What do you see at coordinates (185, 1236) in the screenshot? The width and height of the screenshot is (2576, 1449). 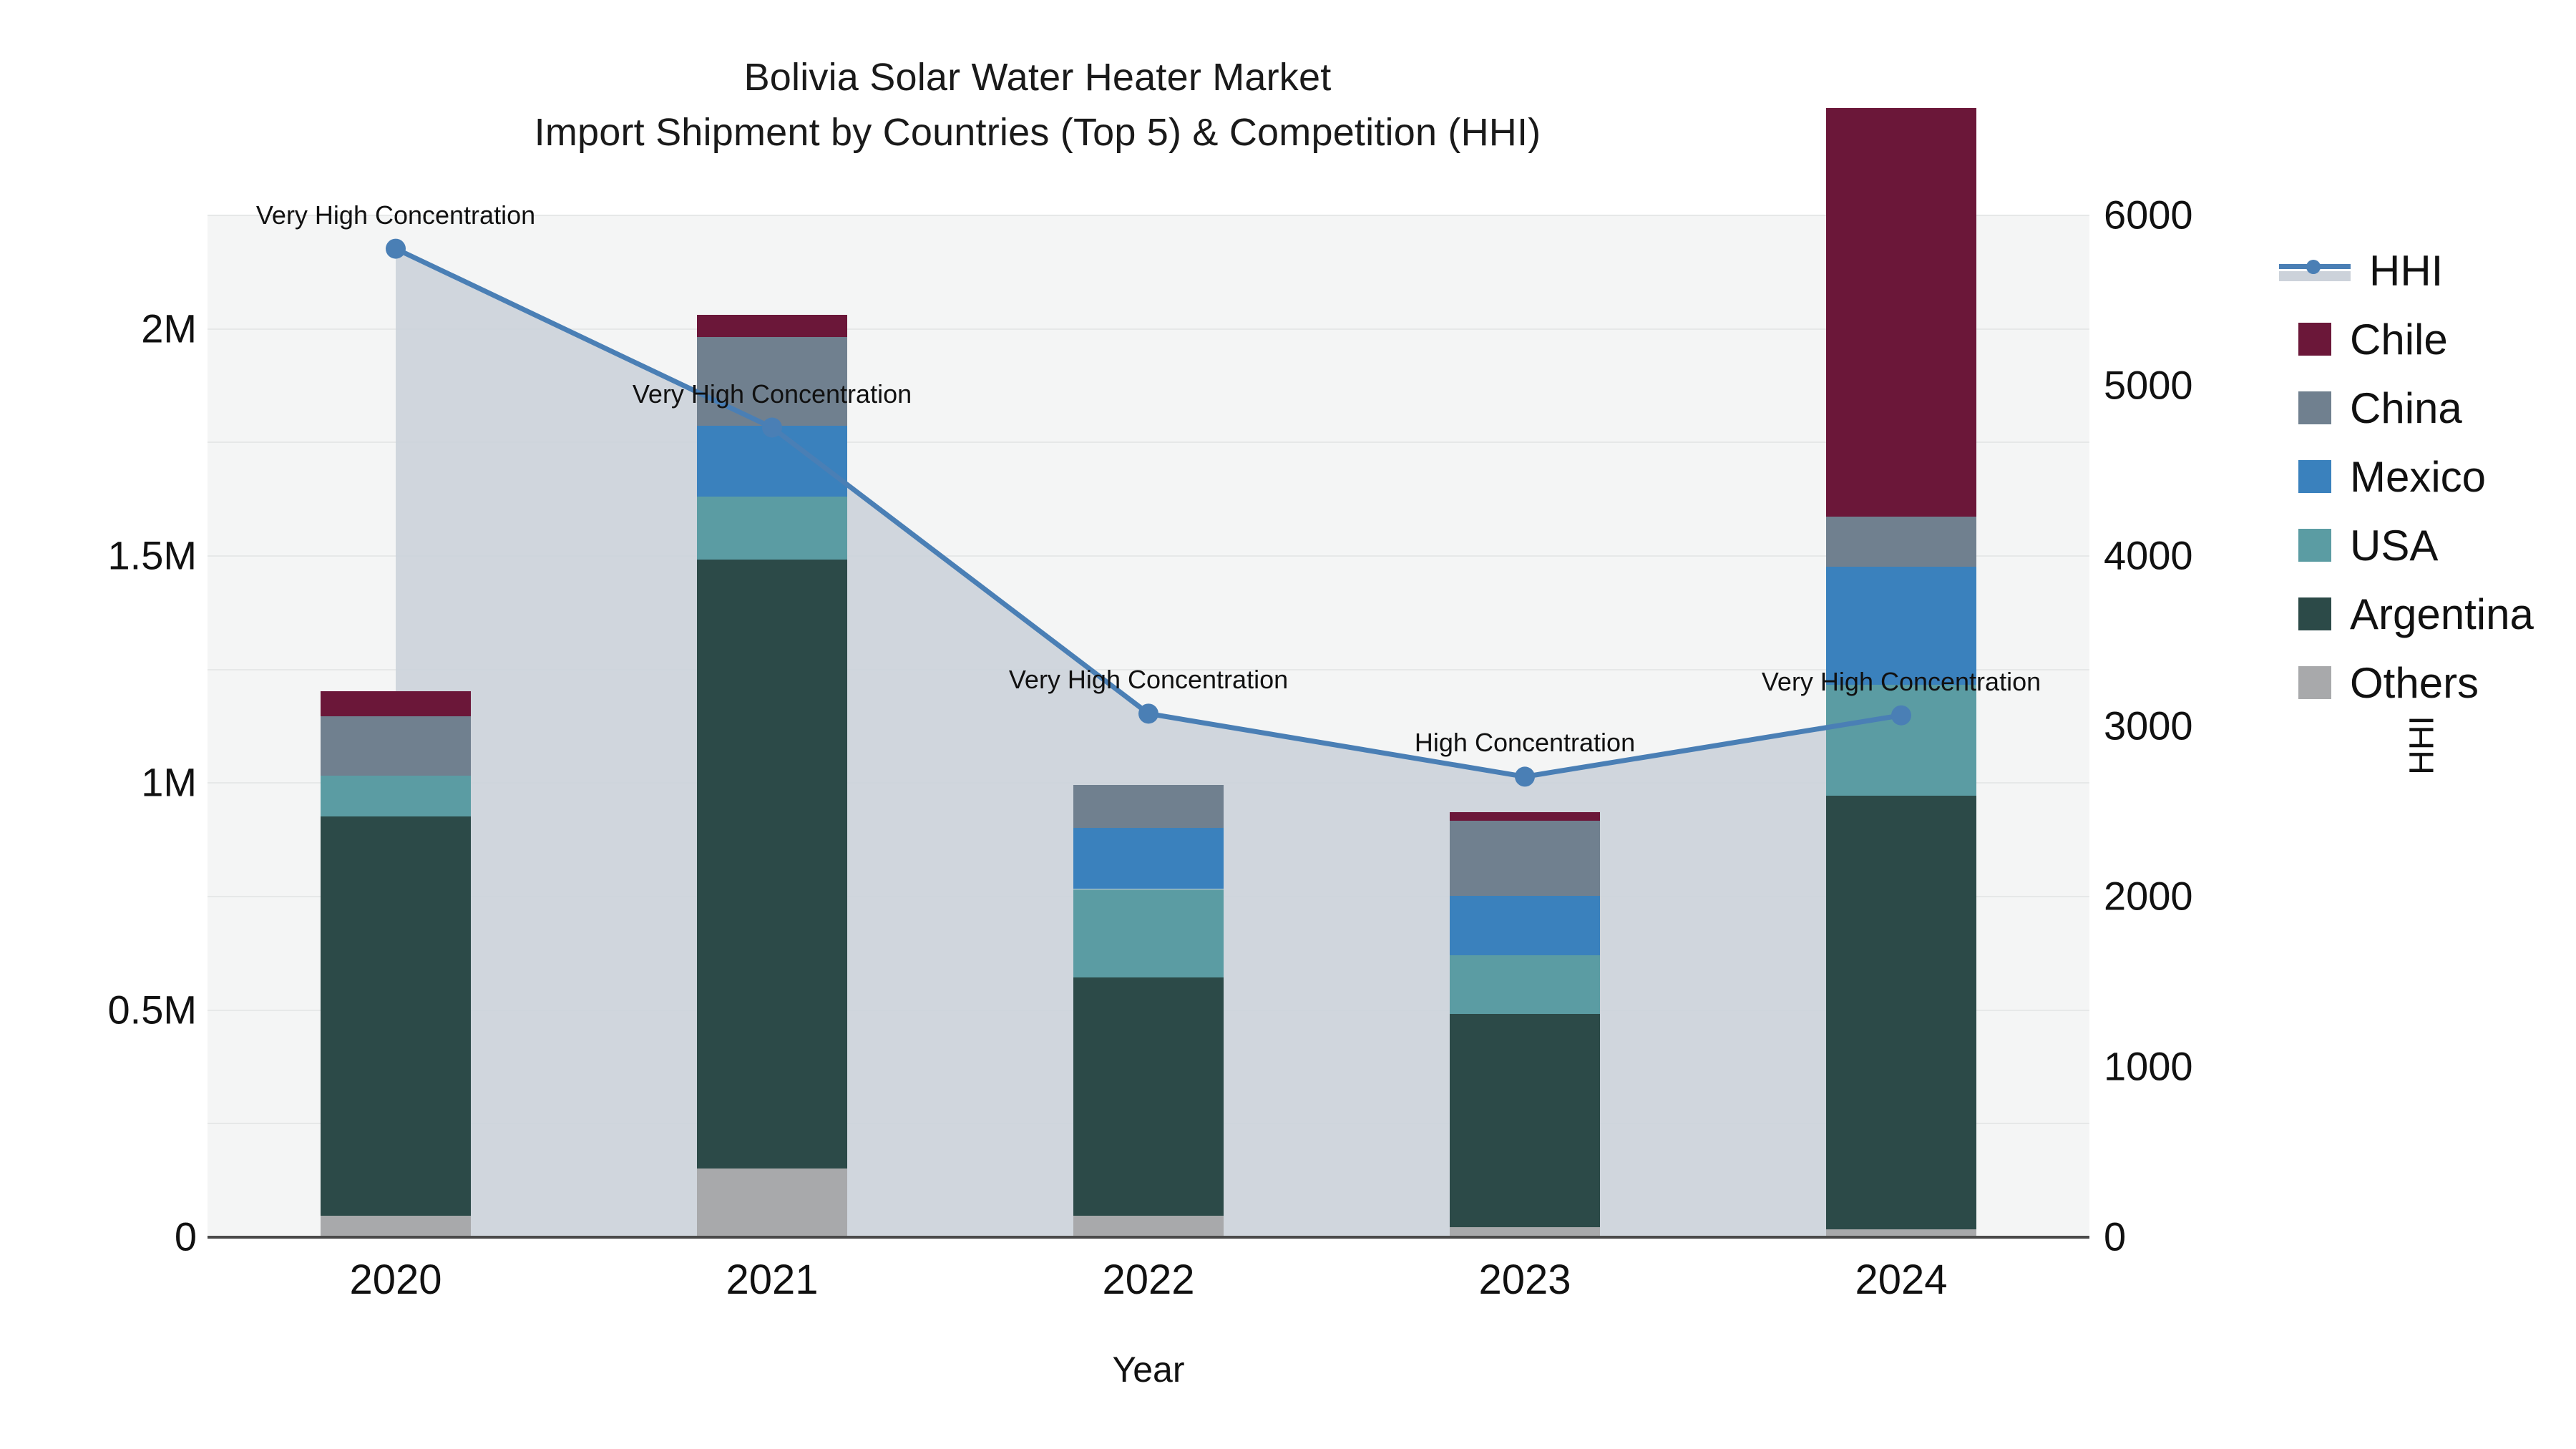 I see `y-axis-left-tick-label: 0` at bounding box center [185, 1236].